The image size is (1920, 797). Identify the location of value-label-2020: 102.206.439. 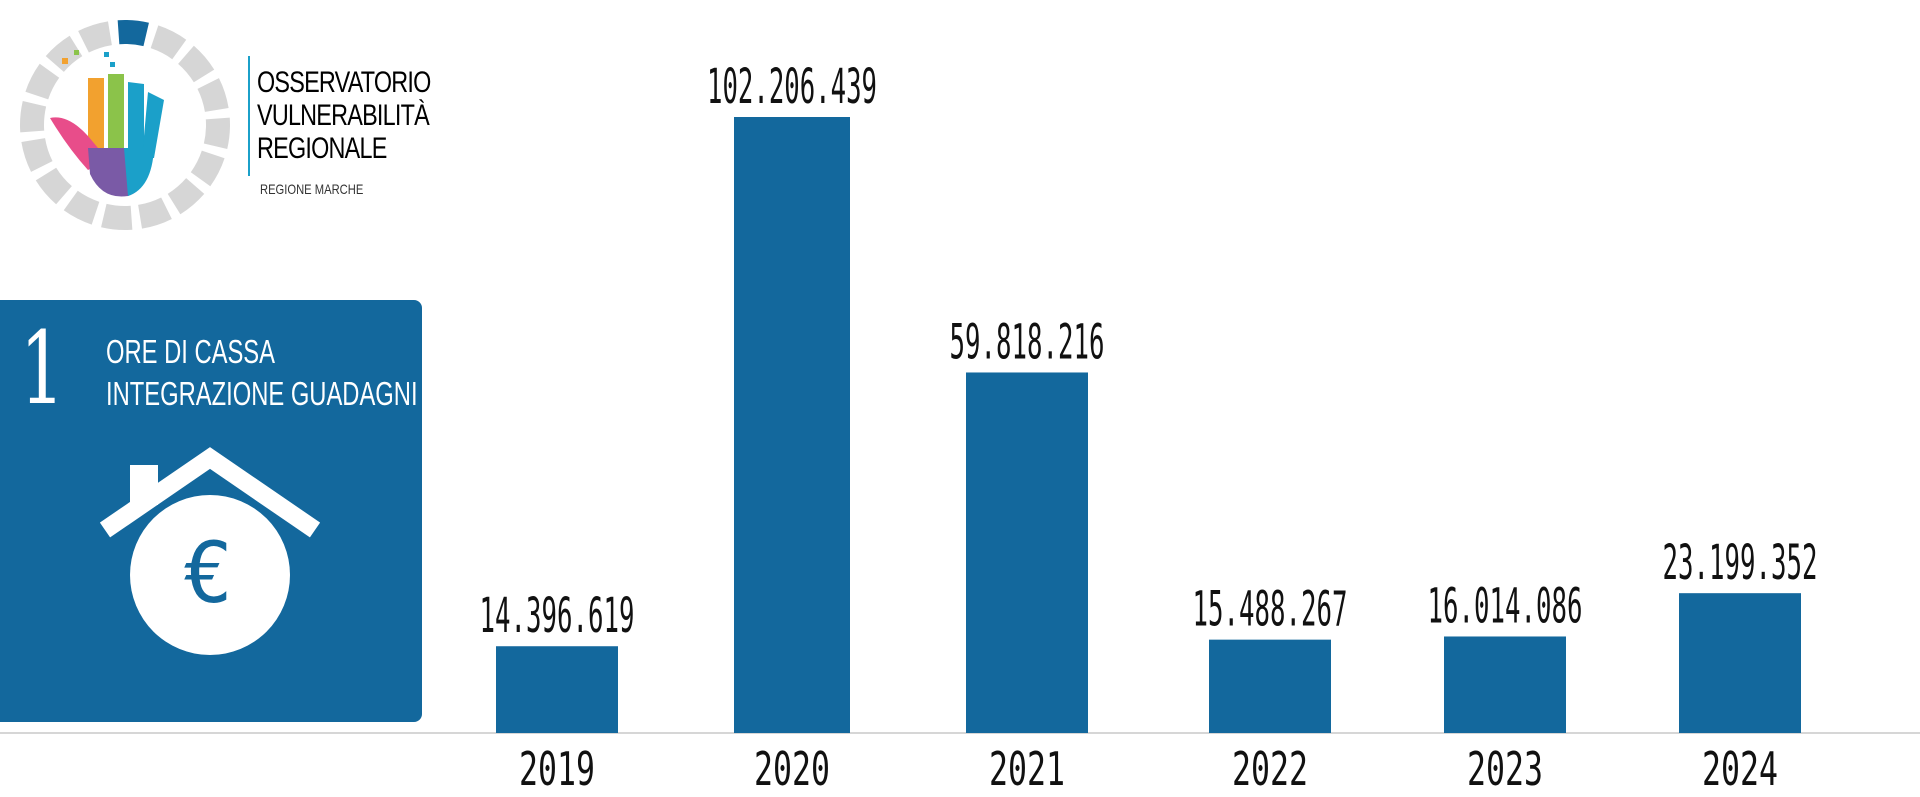
(792, 87).